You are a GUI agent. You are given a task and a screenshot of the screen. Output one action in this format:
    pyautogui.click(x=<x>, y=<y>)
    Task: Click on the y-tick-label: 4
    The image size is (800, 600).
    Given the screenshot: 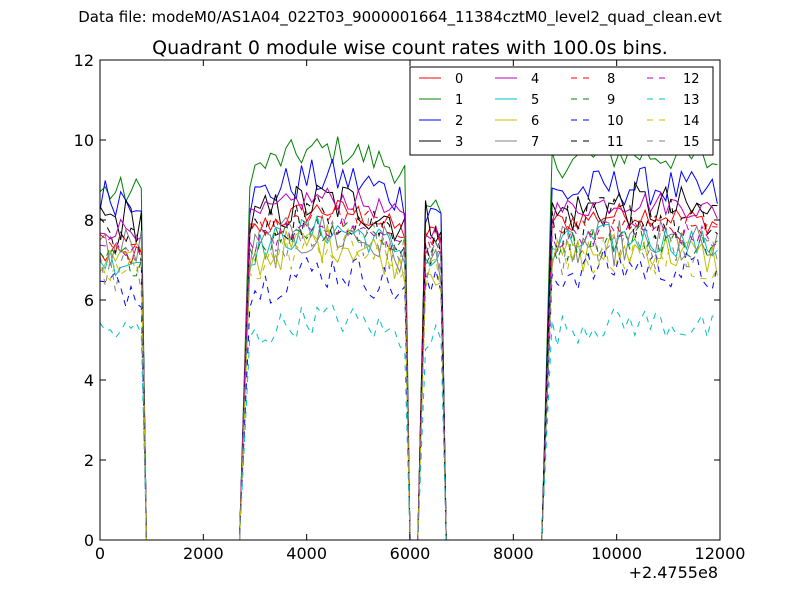 What is the action you would take?
    pyautogui.click(x=89, y=380)
    